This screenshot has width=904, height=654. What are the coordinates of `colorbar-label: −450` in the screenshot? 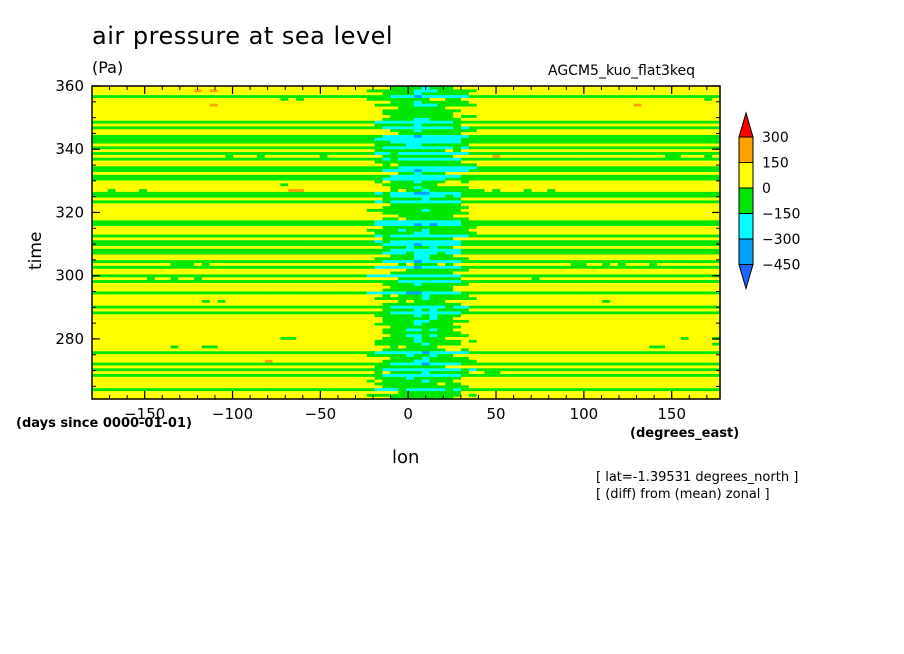 It's located at (781, 266).